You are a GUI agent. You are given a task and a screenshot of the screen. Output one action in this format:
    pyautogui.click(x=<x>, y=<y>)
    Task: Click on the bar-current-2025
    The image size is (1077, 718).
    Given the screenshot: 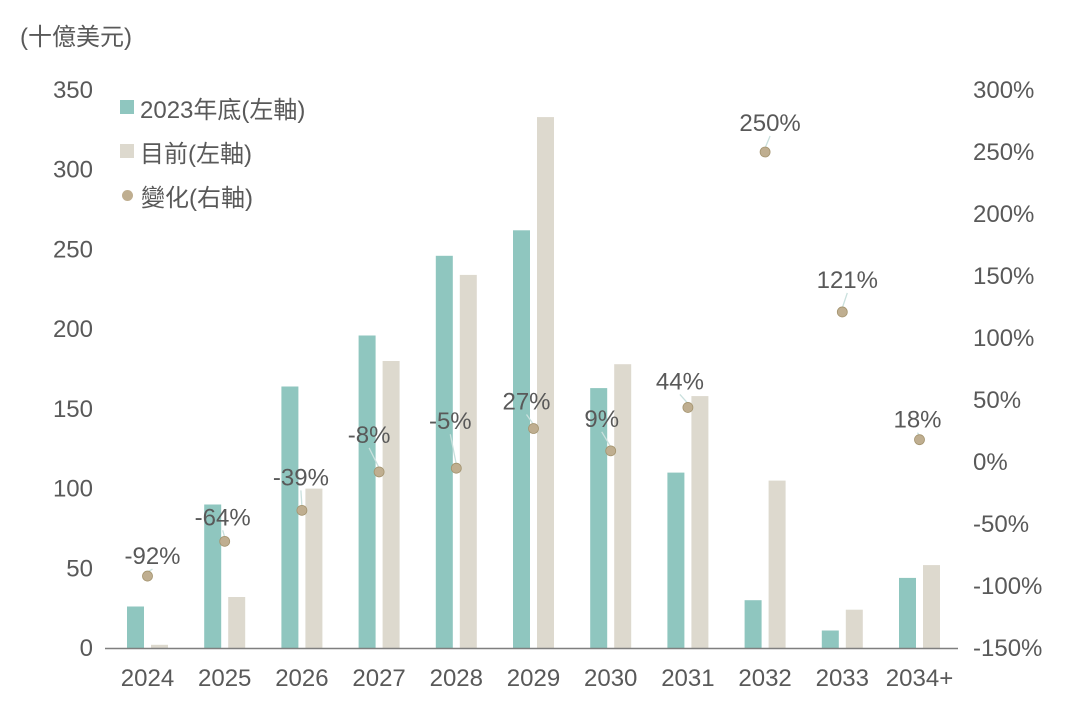 What is the action you would take?
    pyautogui.click(x=237, y=622)
    